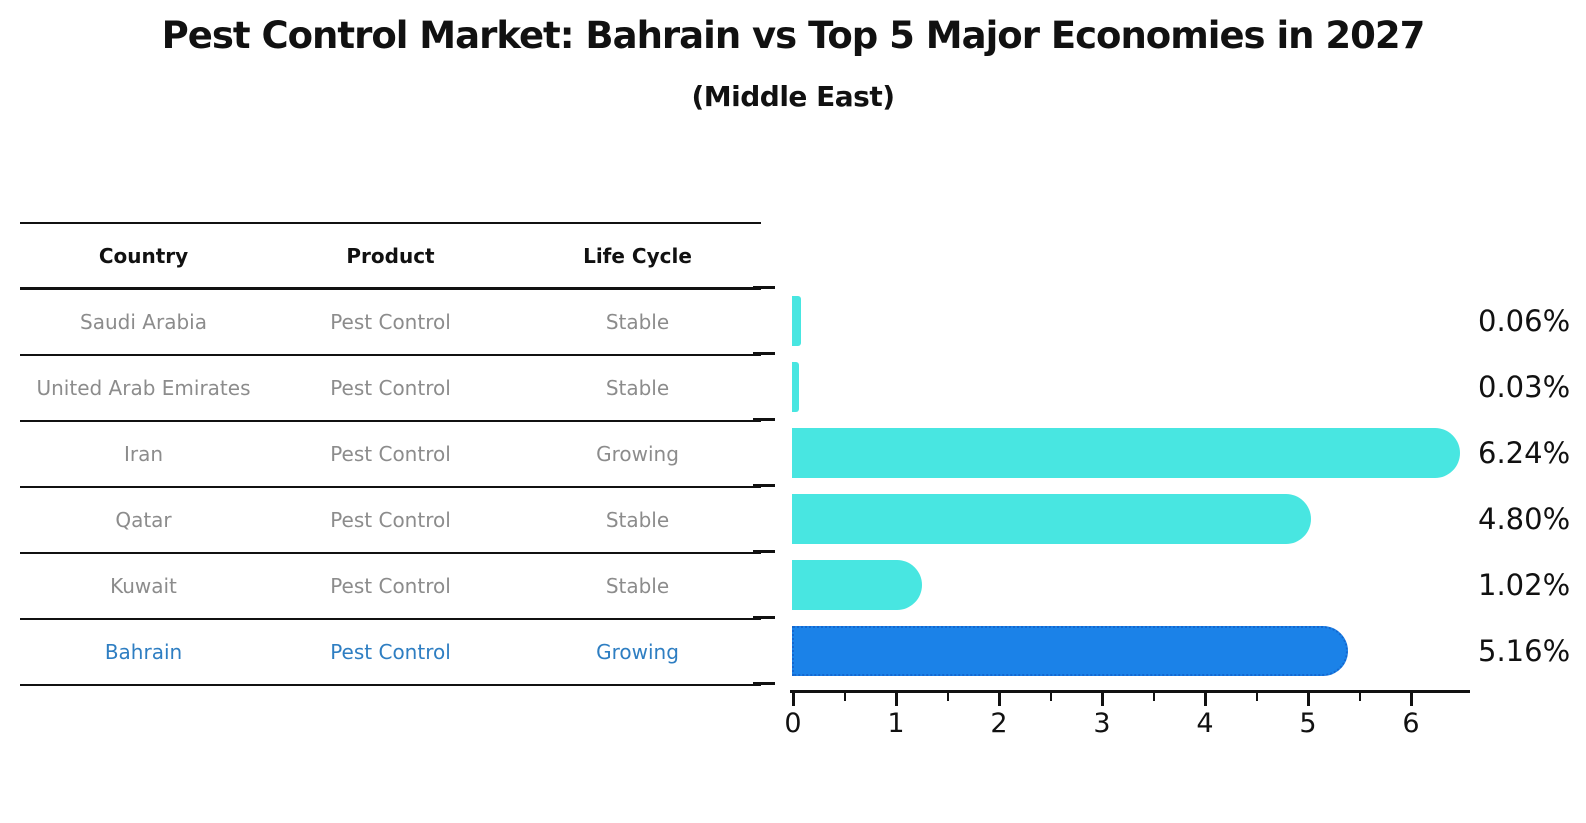 The image size is (1586, 823). What do you see at coordinates (143, 520) in the screenshot?
I see `table-cell-country: Qatar` at bounding box center [143, 520].